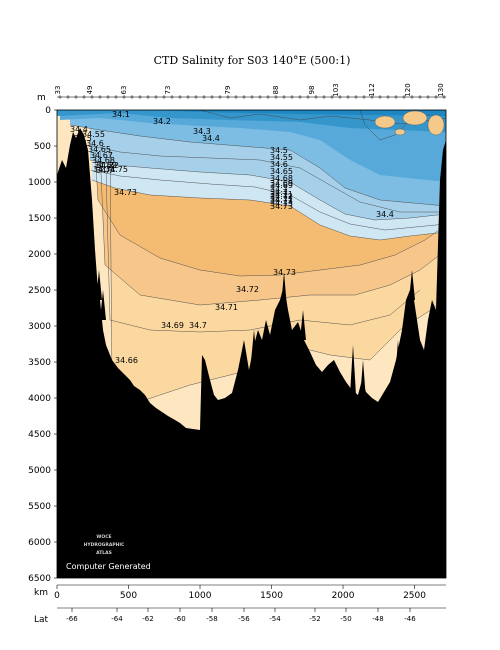  I want to click on y-tick-label: 5000, so click(39, 471).